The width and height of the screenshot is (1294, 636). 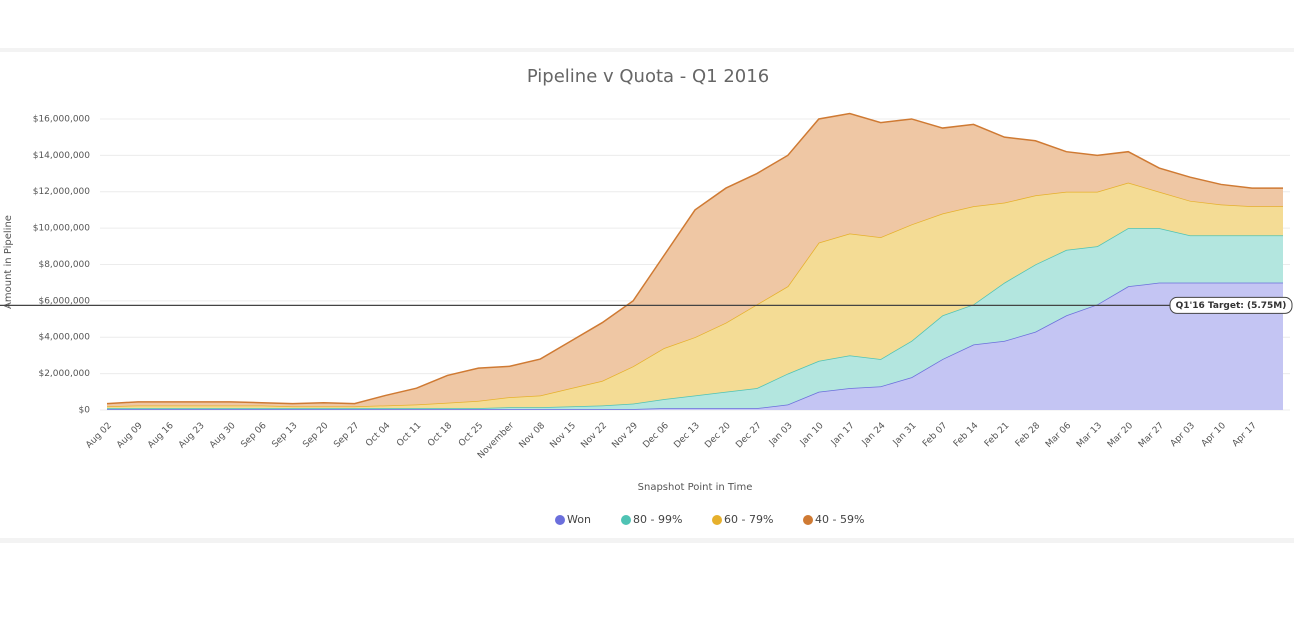 What do you see at coordinates (1089, 435) in the screenshot?
I see `x-tick-label: Mar 13` at bounding box center [1089, 435].